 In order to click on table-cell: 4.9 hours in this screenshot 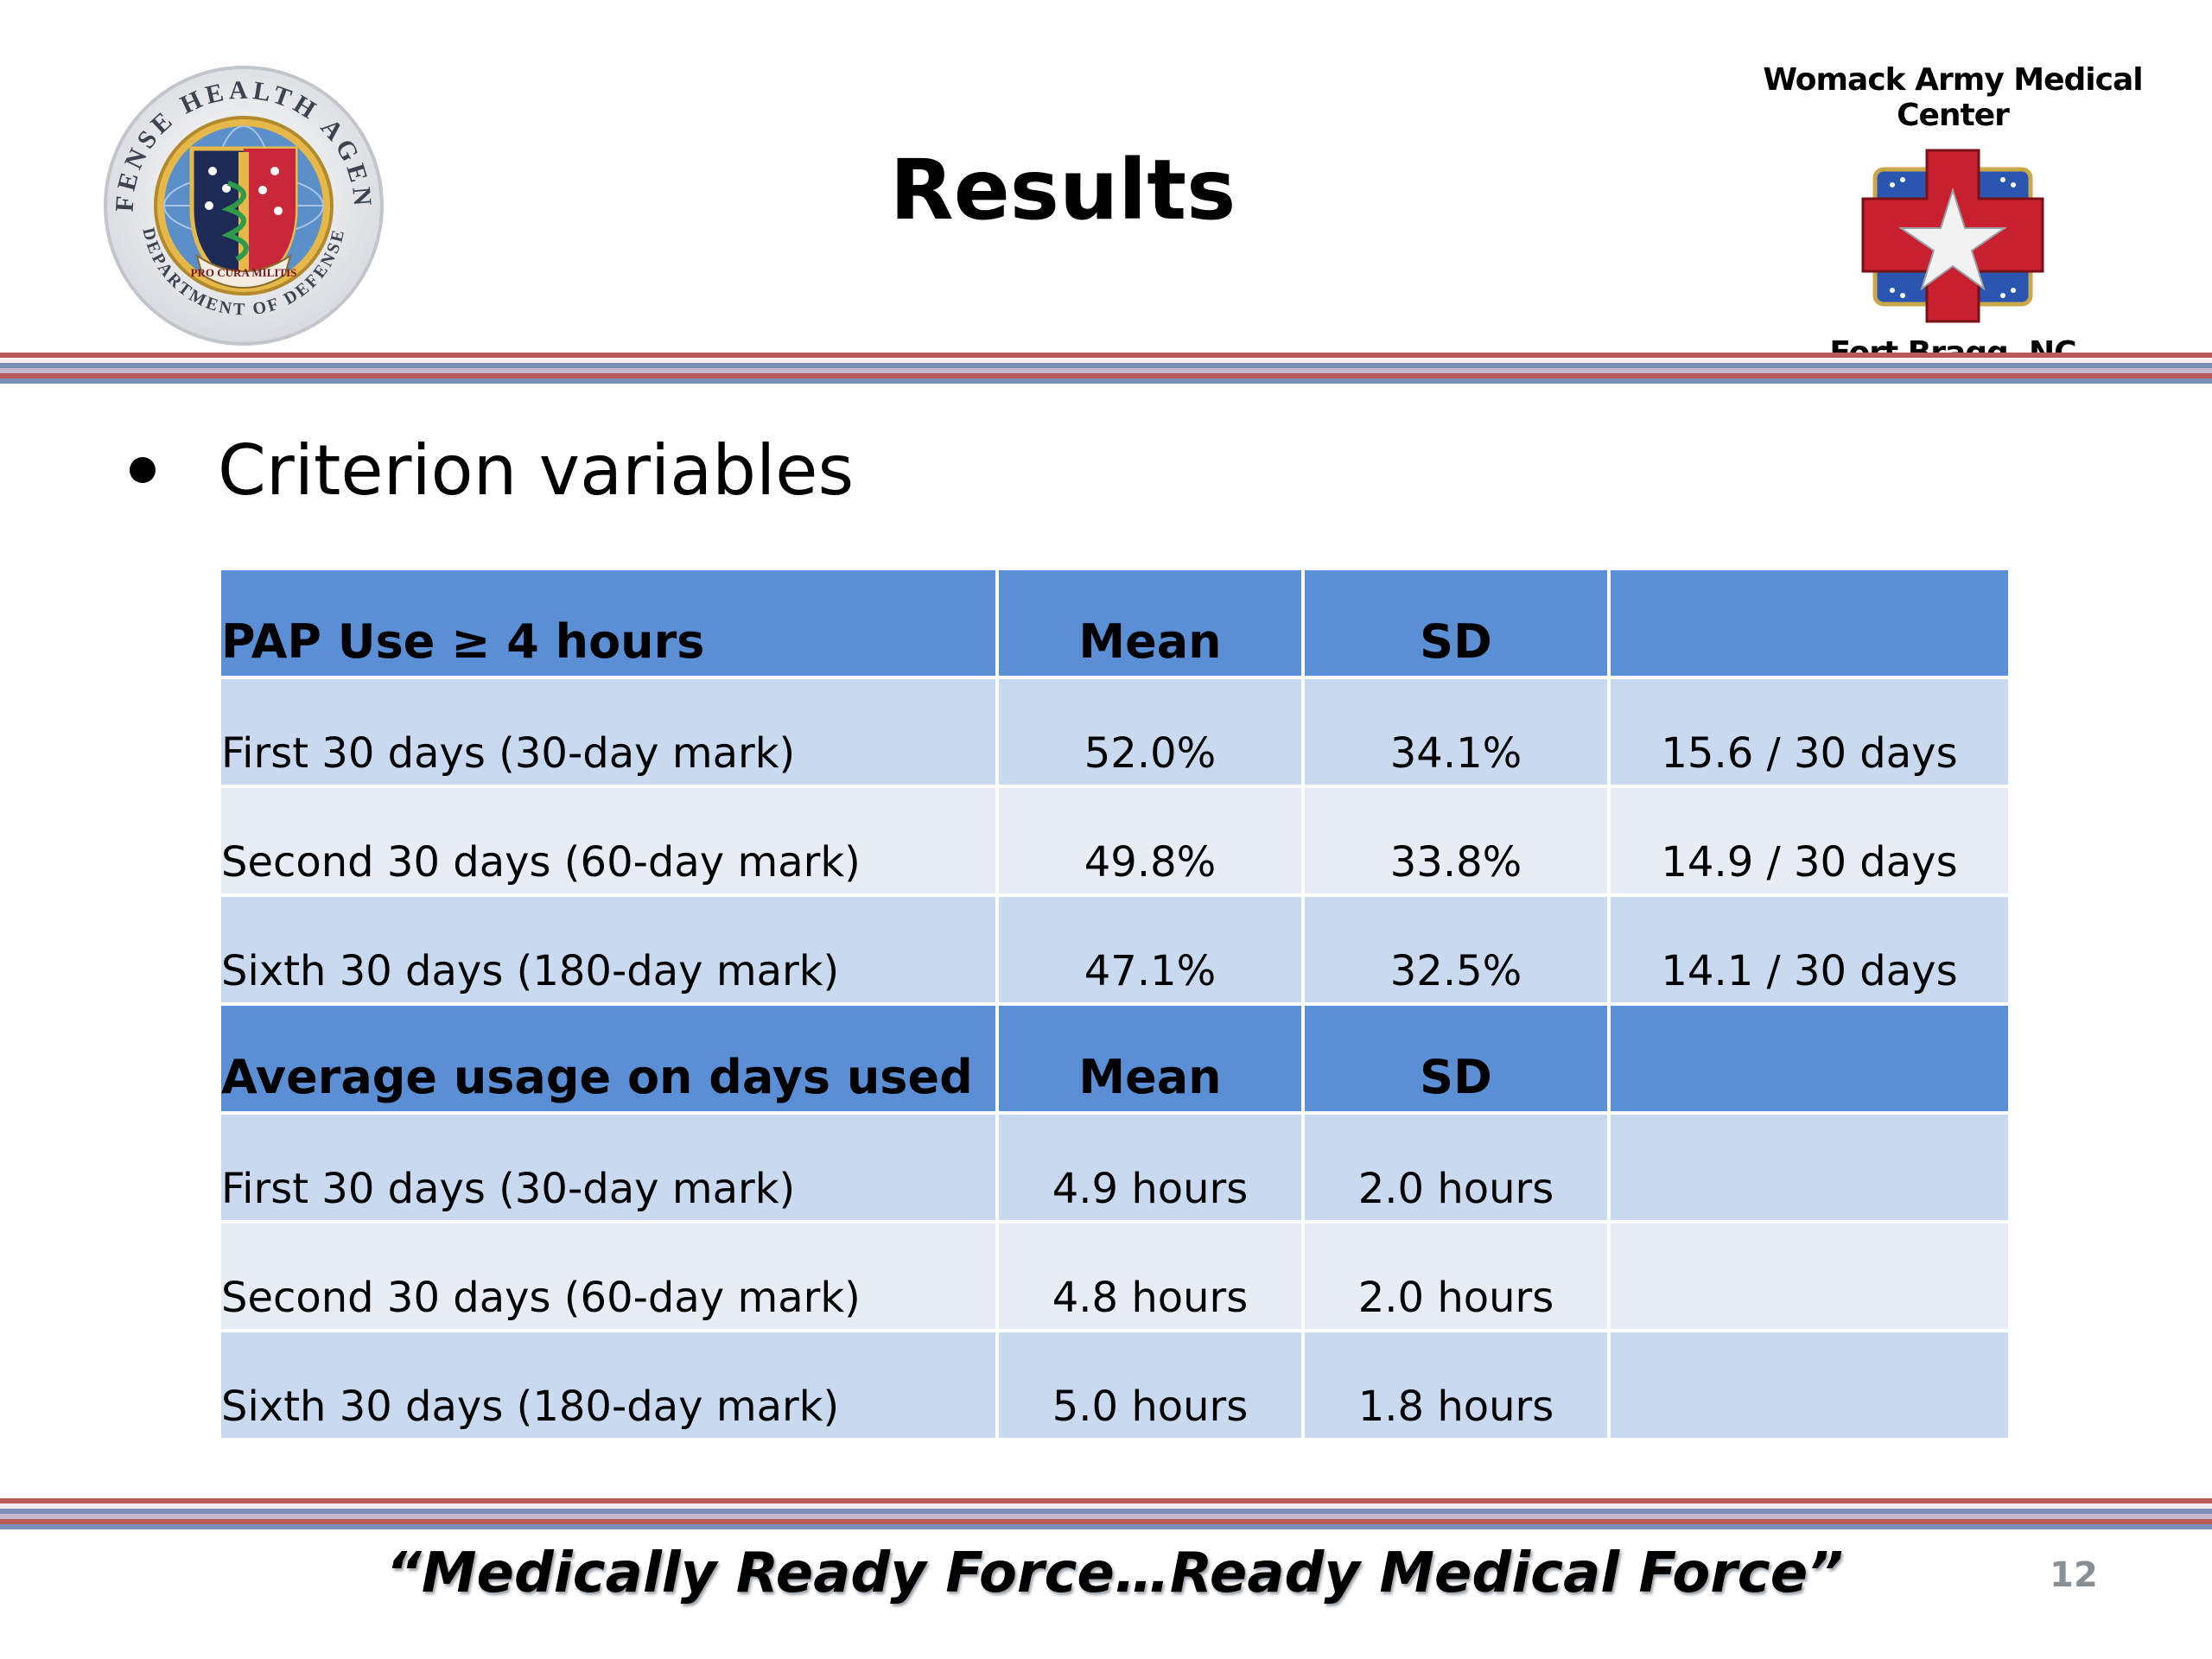, I will do `click(1151, 1168)`.